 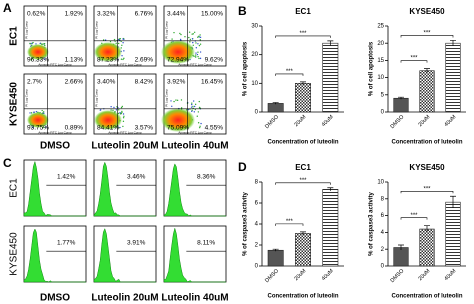 What do you see at coordinates (254, 27) in the screenshot?
I see `y-tick-label: 30` at bounding box center [254, 27].